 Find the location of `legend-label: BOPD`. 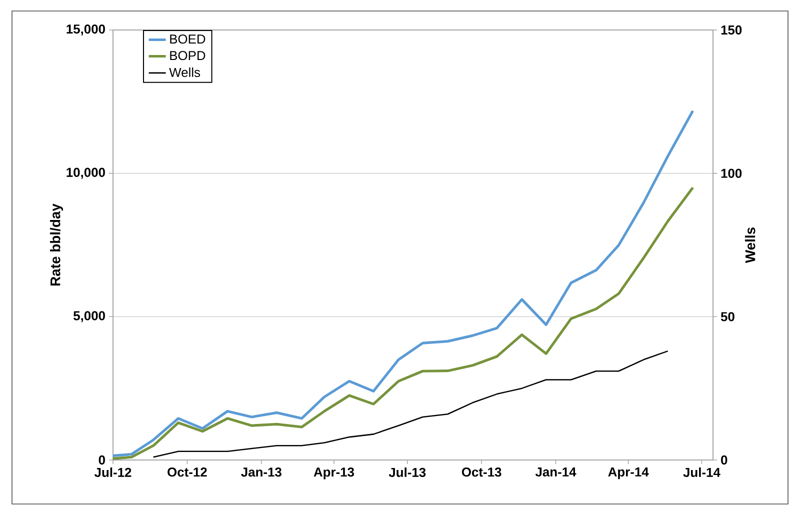

legend-label: BOPD is located at coordinates (188, 55).